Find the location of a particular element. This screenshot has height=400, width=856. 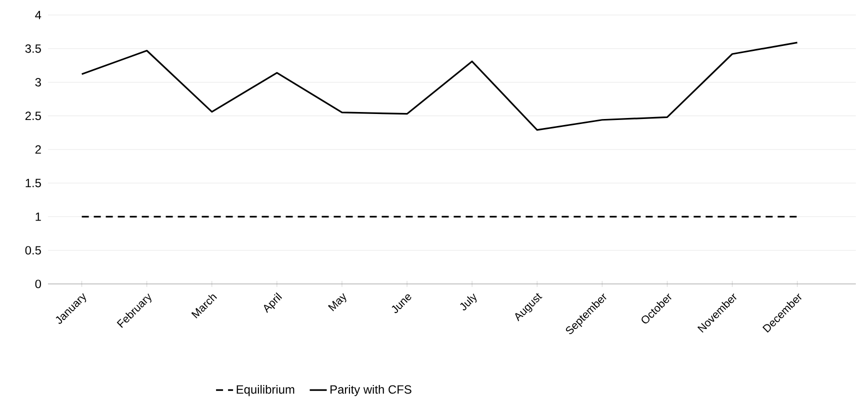

legend-label: Parity with CFS is located at coordinates (371, 390).